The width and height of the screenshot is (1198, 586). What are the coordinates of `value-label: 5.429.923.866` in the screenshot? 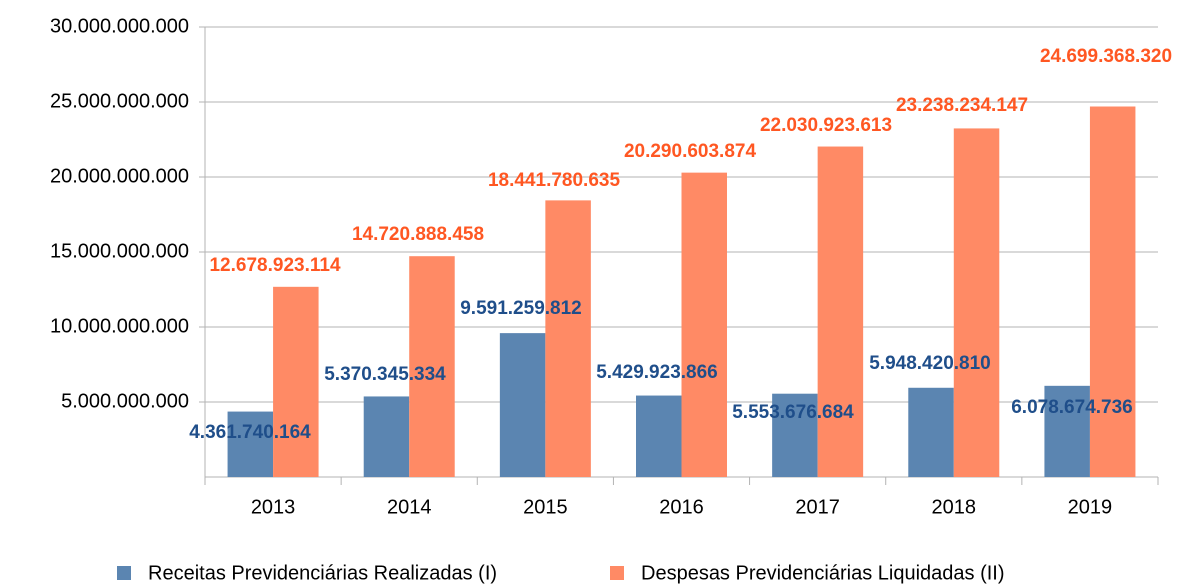 It's located at (657, 372).